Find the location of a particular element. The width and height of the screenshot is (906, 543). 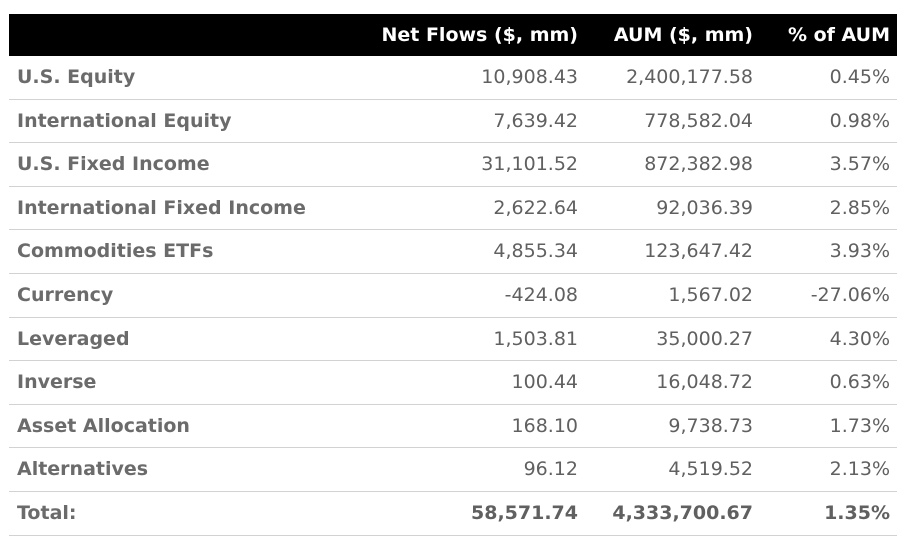

net-flows-cell: 96.12 is located at coordinates (550, 469).